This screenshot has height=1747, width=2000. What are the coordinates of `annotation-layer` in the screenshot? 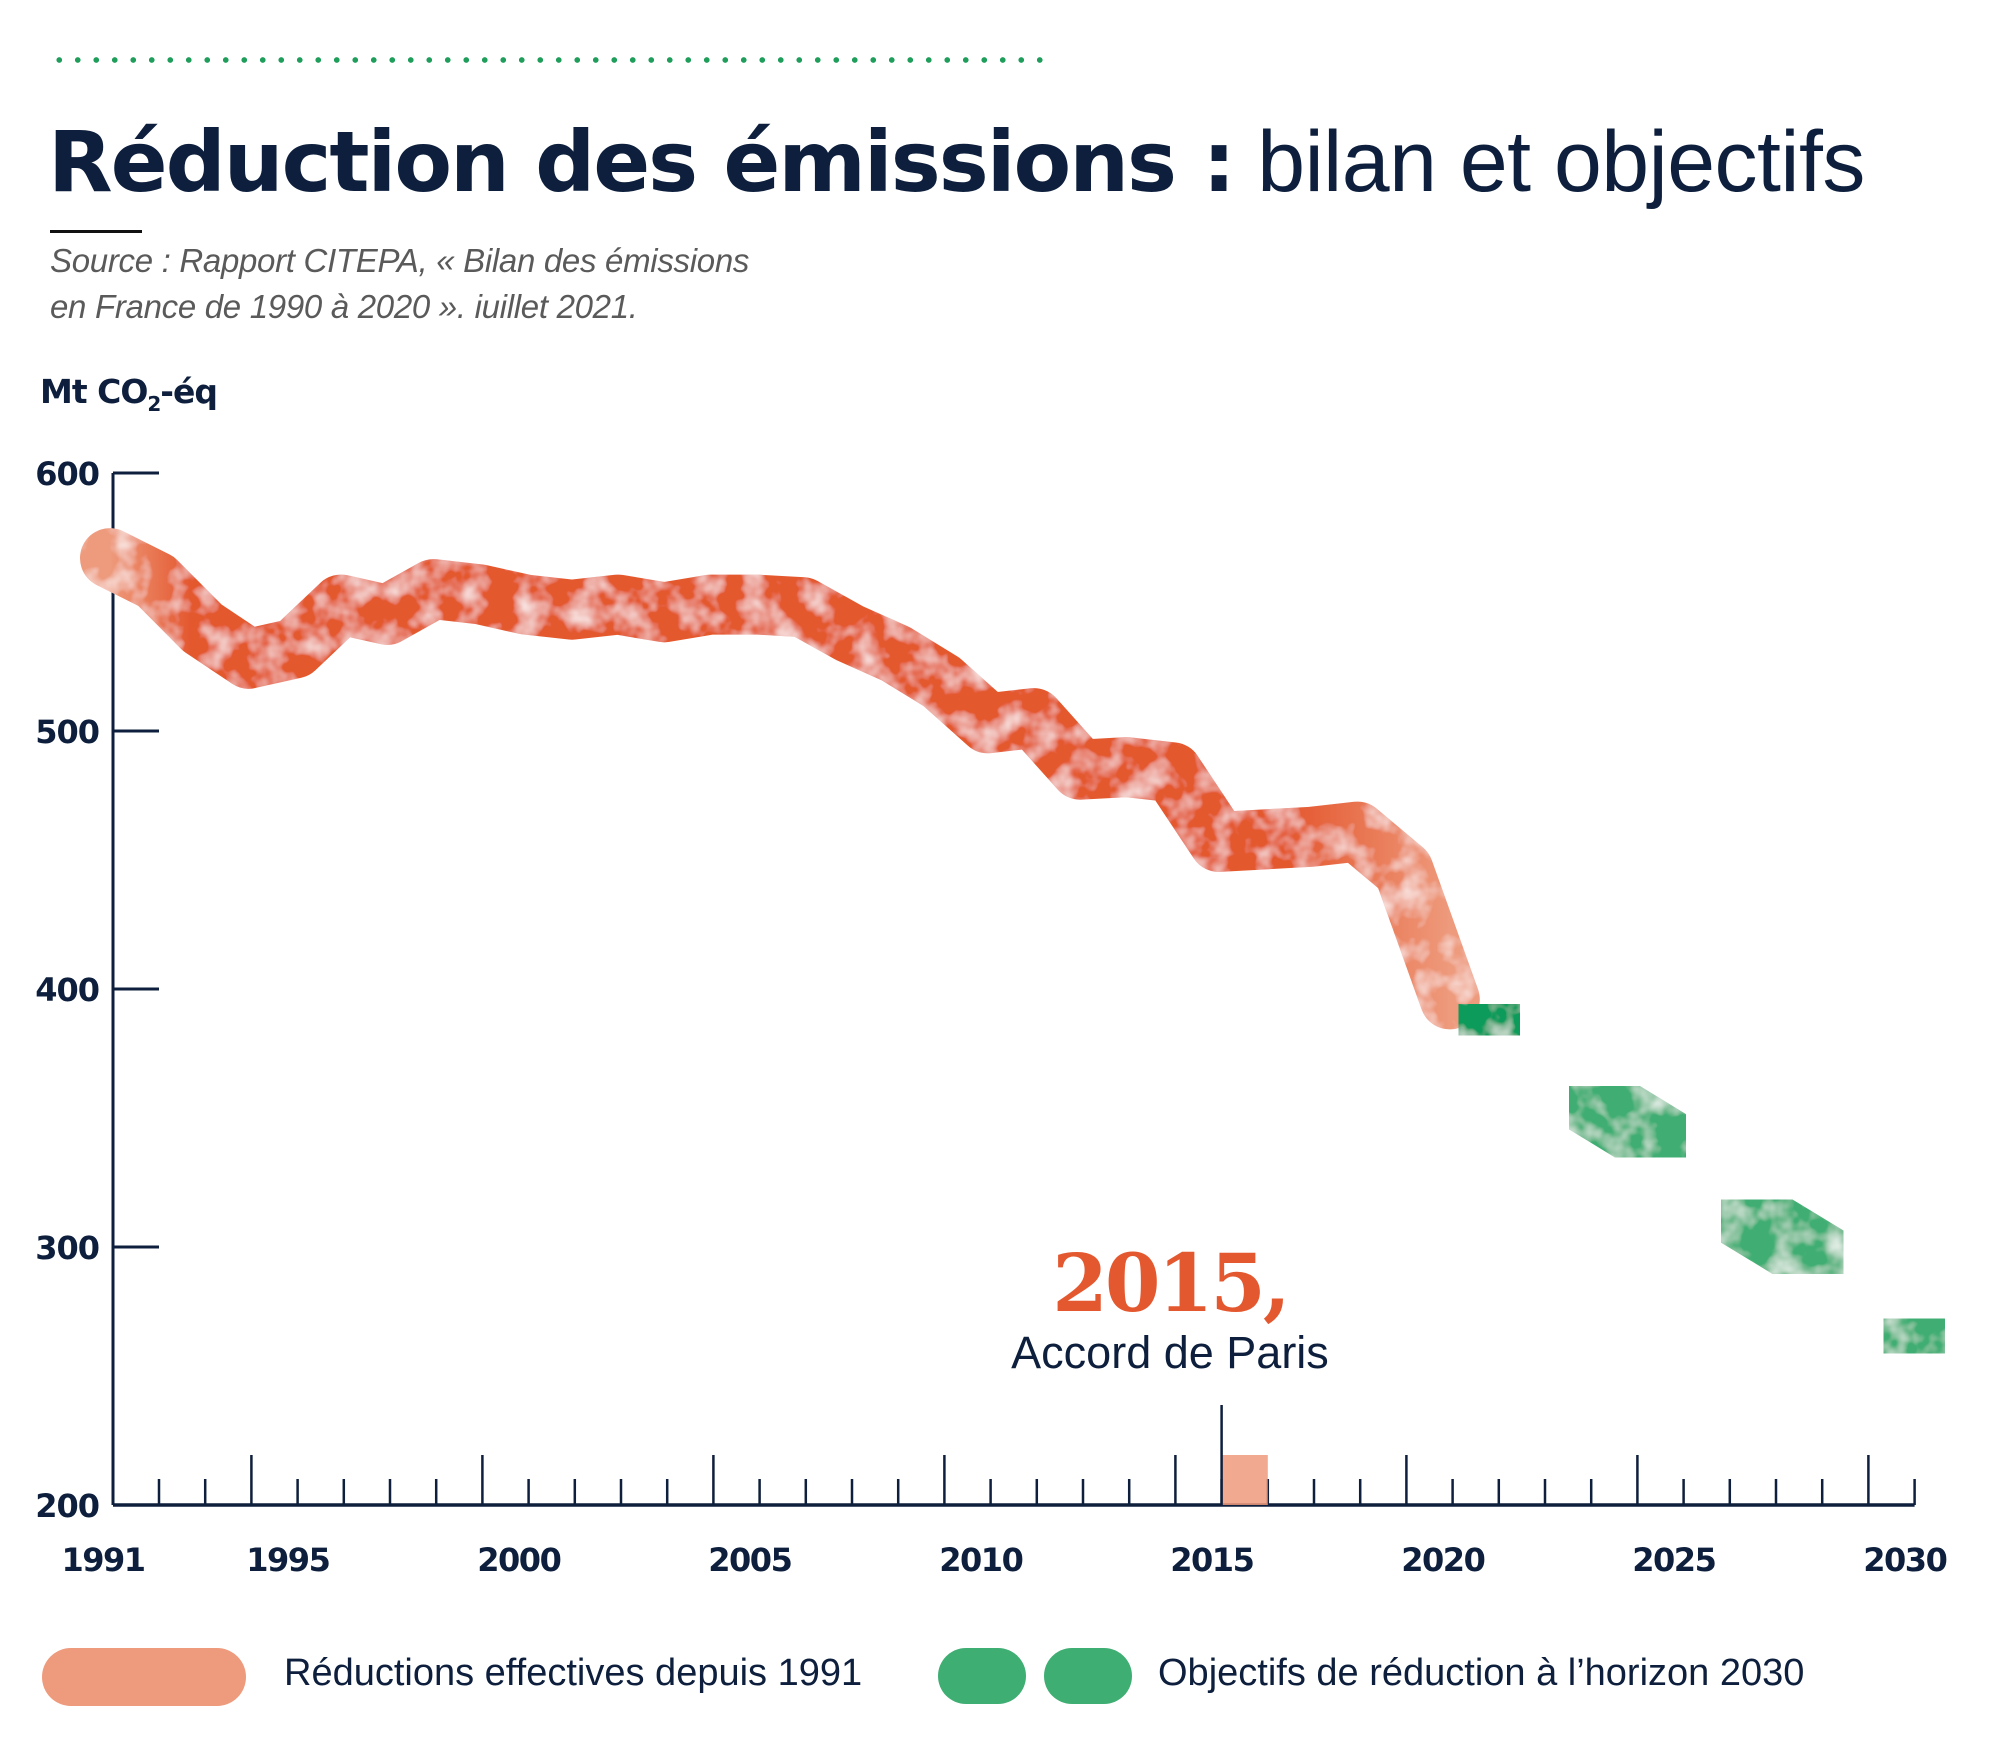 It's located at (1244, 1455).